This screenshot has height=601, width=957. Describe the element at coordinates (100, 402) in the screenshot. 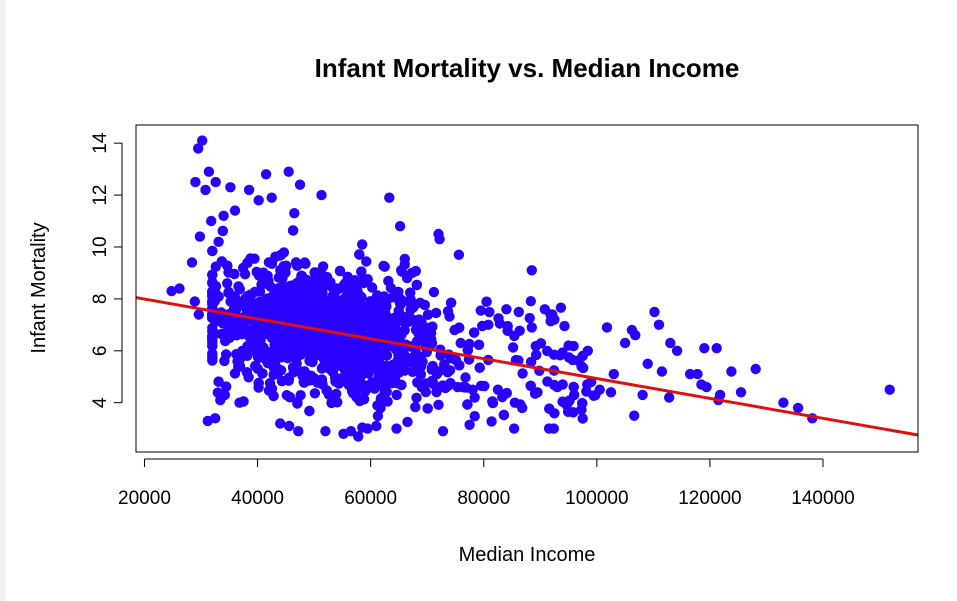

I see `y-tick-label: 4` at that location.